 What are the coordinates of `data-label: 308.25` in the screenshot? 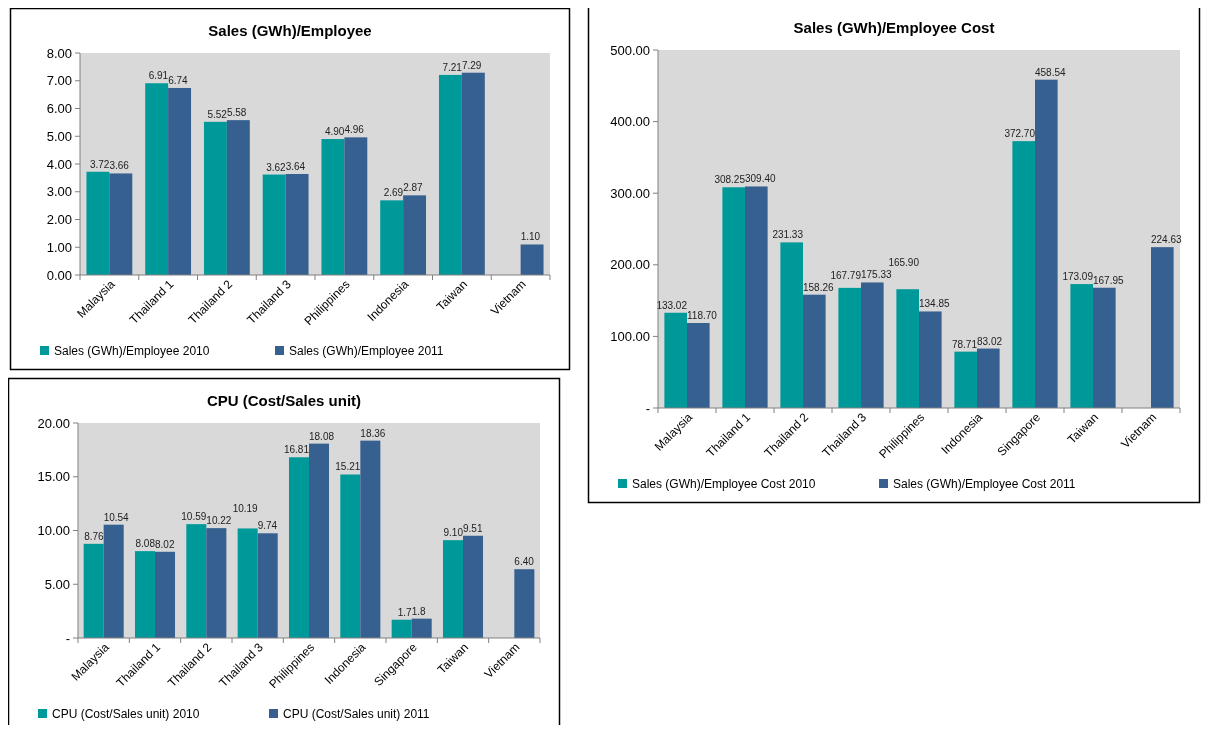 It's located at (730, 180).